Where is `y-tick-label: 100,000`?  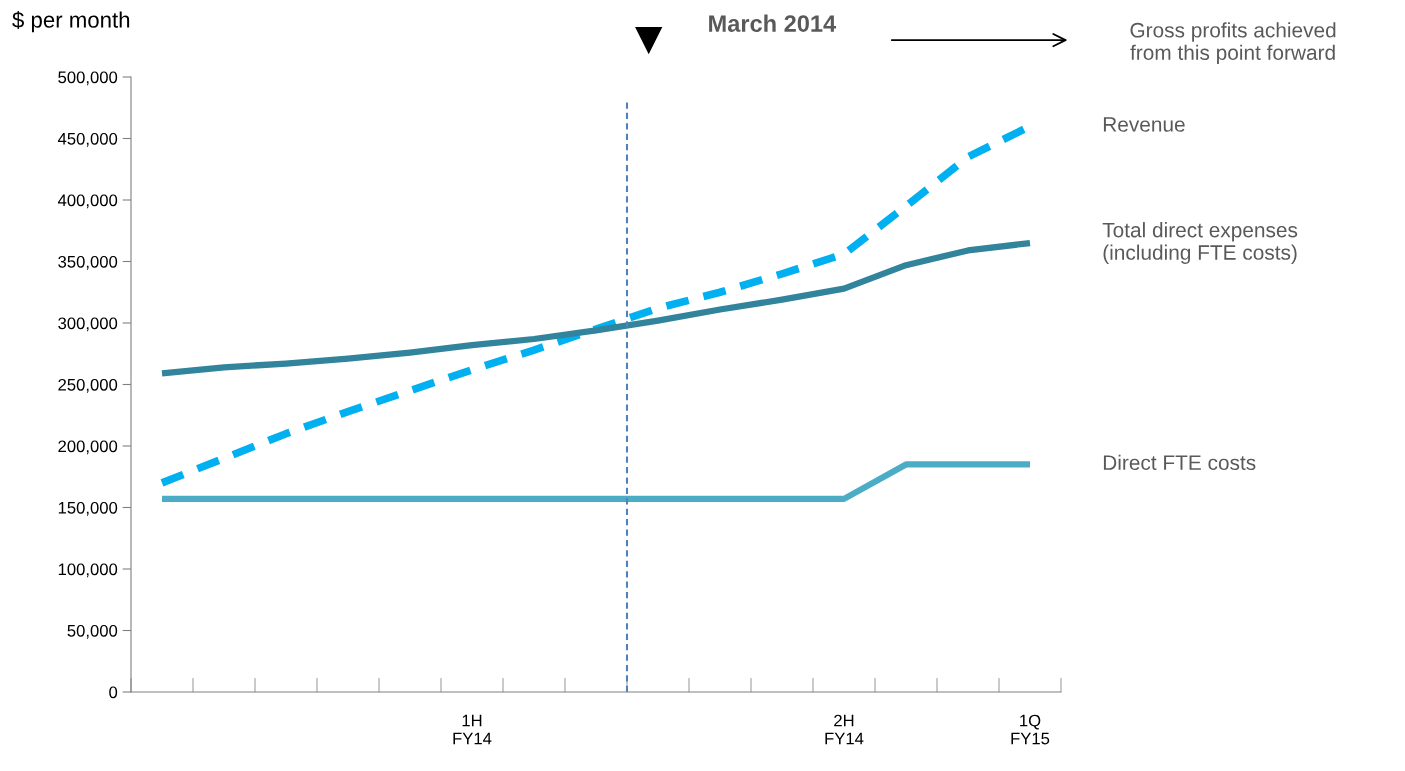 y-tick-label: 100,000 is located at coordinates (88, 570).